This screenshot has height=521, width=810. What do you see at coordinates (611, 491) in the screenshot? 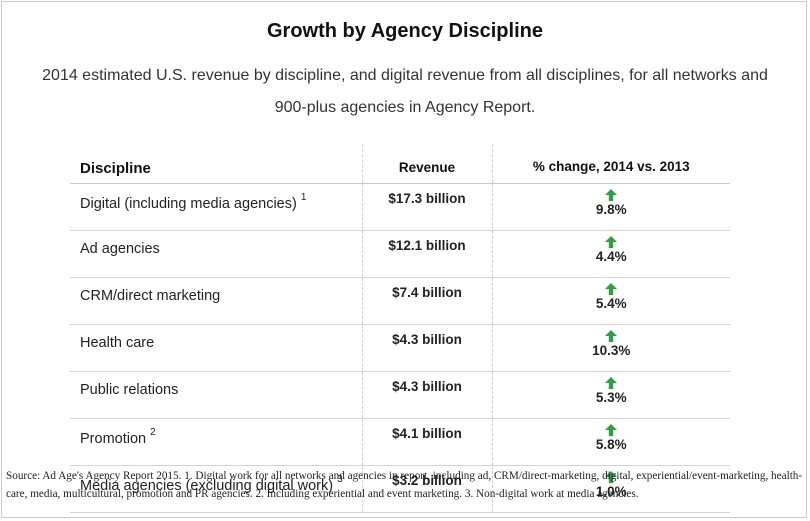
I see `change-value: 1.0%` at bounding box center [611, 491].